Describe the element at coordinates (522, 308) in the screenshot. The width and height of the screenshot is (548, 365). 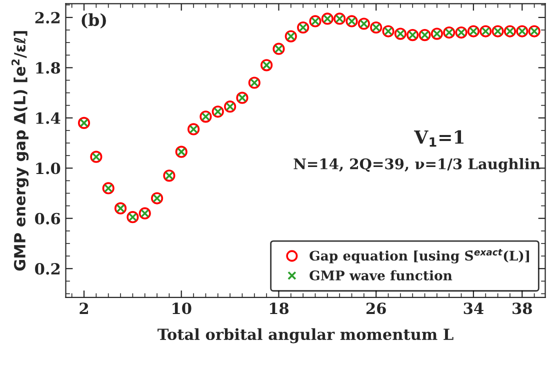
I see `x-tick-label: 38` at that location.